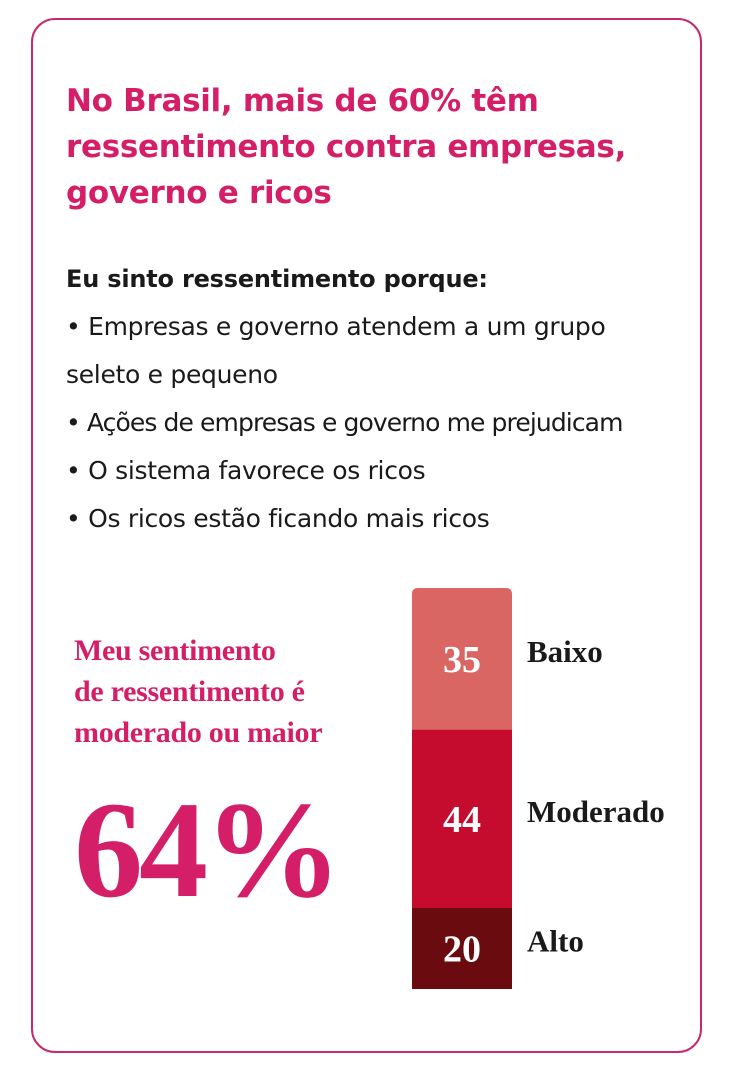 This screenshot has height=1080, width=736. What do you see at coordinates (208, 849) in the screenshot?
I see `summary-percentage: 64%` at bounding box center [208, 849].